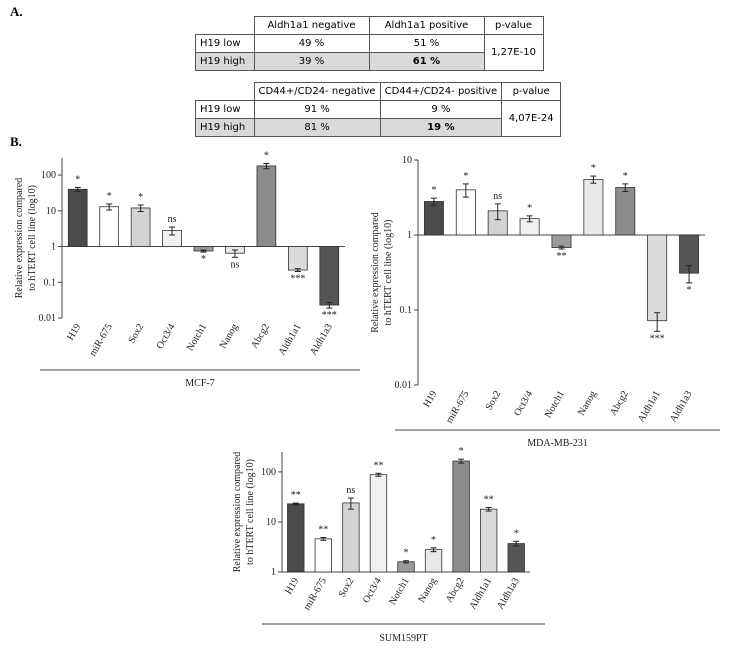 This screenshot has width=749, height=663. I want to click on header-cell: CD44+/CD24- negative, so click(317, 91).